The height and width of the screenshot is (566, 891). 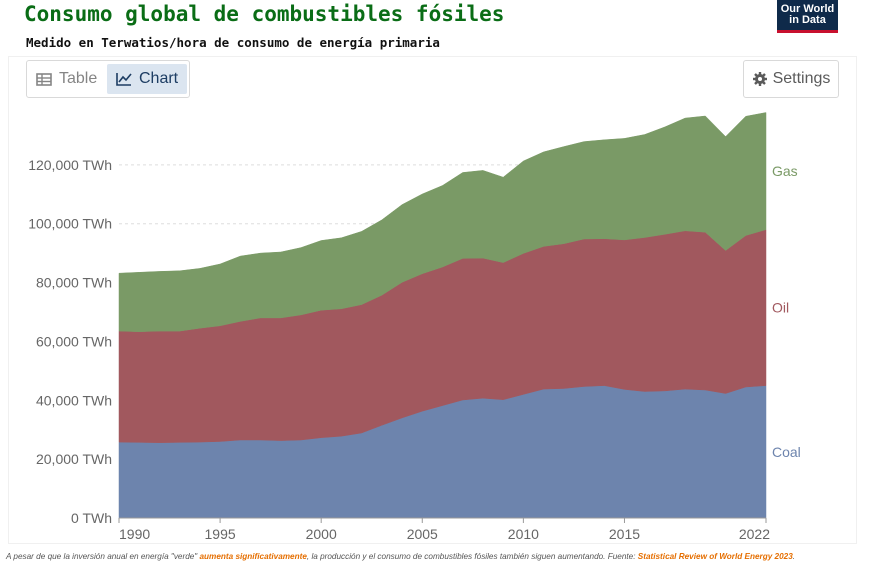 What do you see at coordinates (78, 78) in the screenshot?
I see `tab-table-label: Table` at bounding box center [78, 78].